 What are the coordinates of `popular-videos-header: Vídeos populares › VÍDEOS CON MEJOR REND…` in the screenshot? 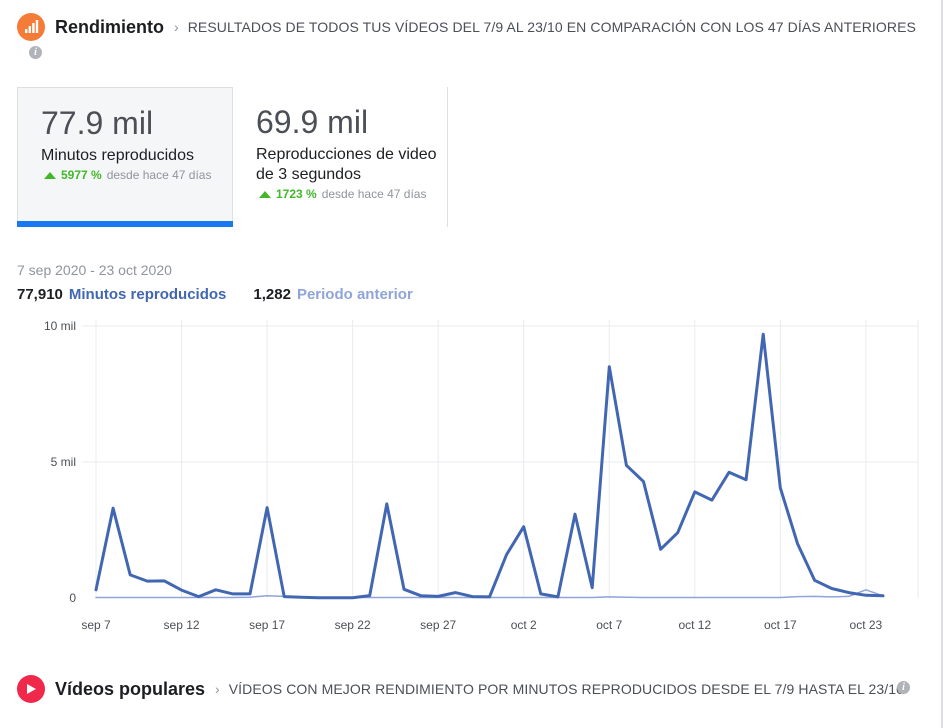 It's located at (472, 689).